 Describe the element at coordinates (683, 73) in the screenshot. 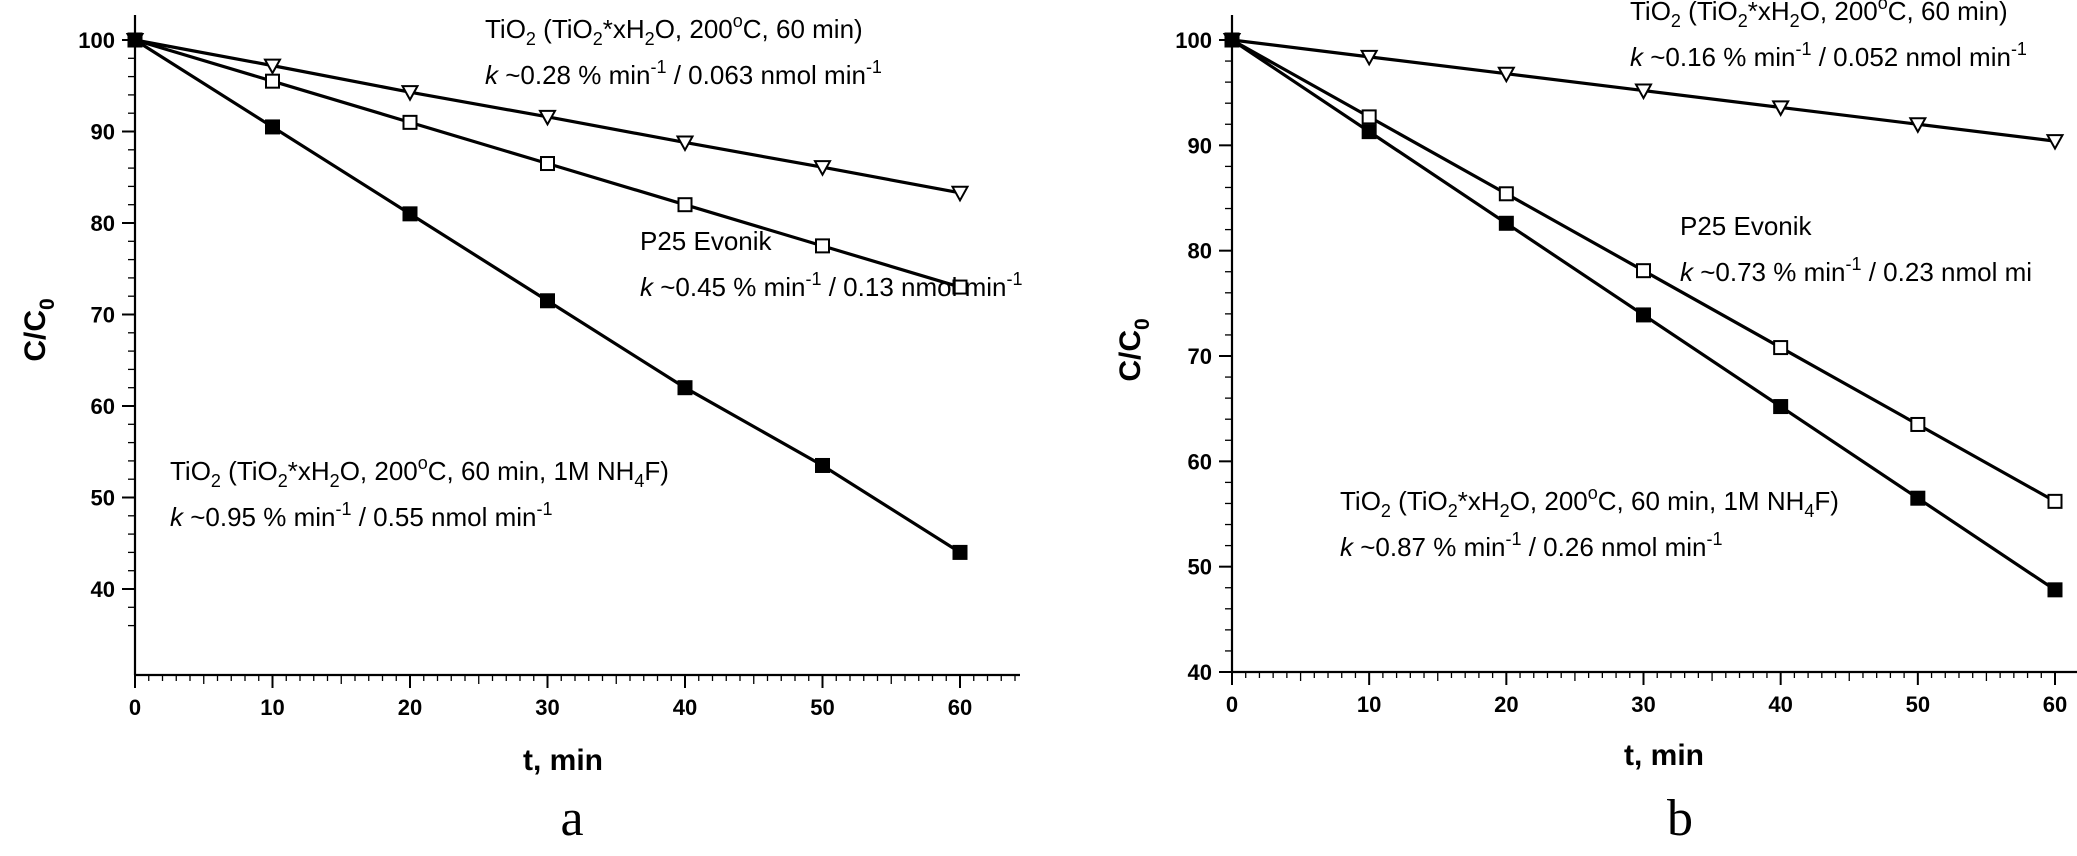

I see `annotation-line: k ~0.28 % min-1 / 0.063 nmol min-1` at that location.